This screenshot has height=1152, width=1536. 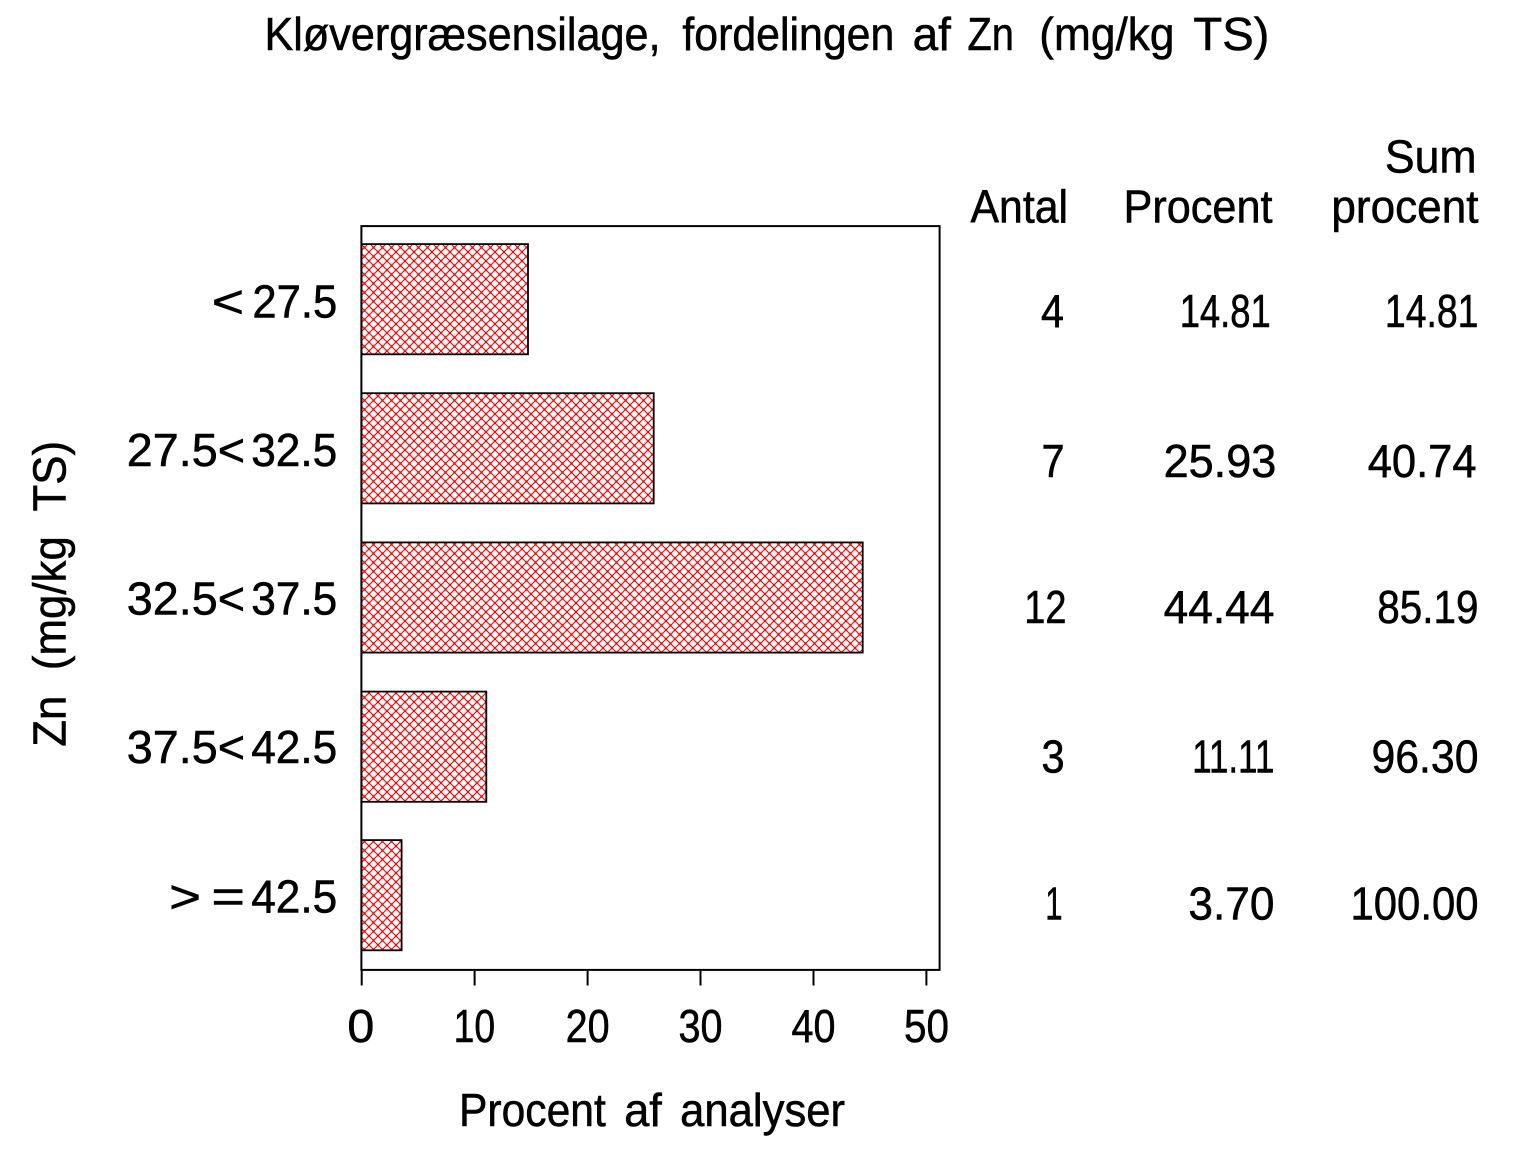 I want to click on svg-text: 3.70, so click(x=1231, y=903).